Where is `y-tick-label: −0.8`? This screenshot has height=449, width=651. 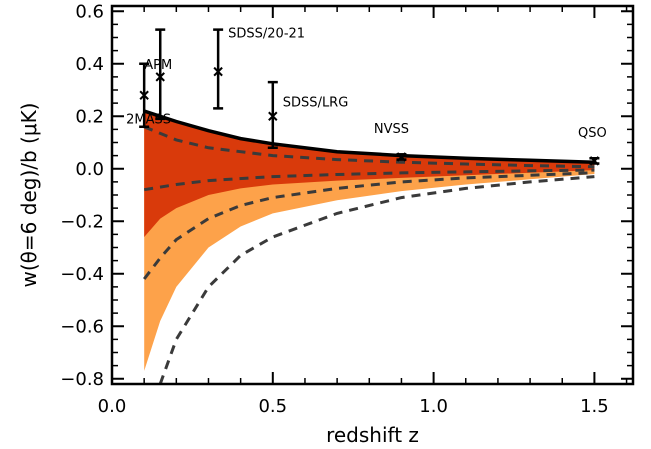
y-tick-label: −0.8 is located at coordinates (82, 379).